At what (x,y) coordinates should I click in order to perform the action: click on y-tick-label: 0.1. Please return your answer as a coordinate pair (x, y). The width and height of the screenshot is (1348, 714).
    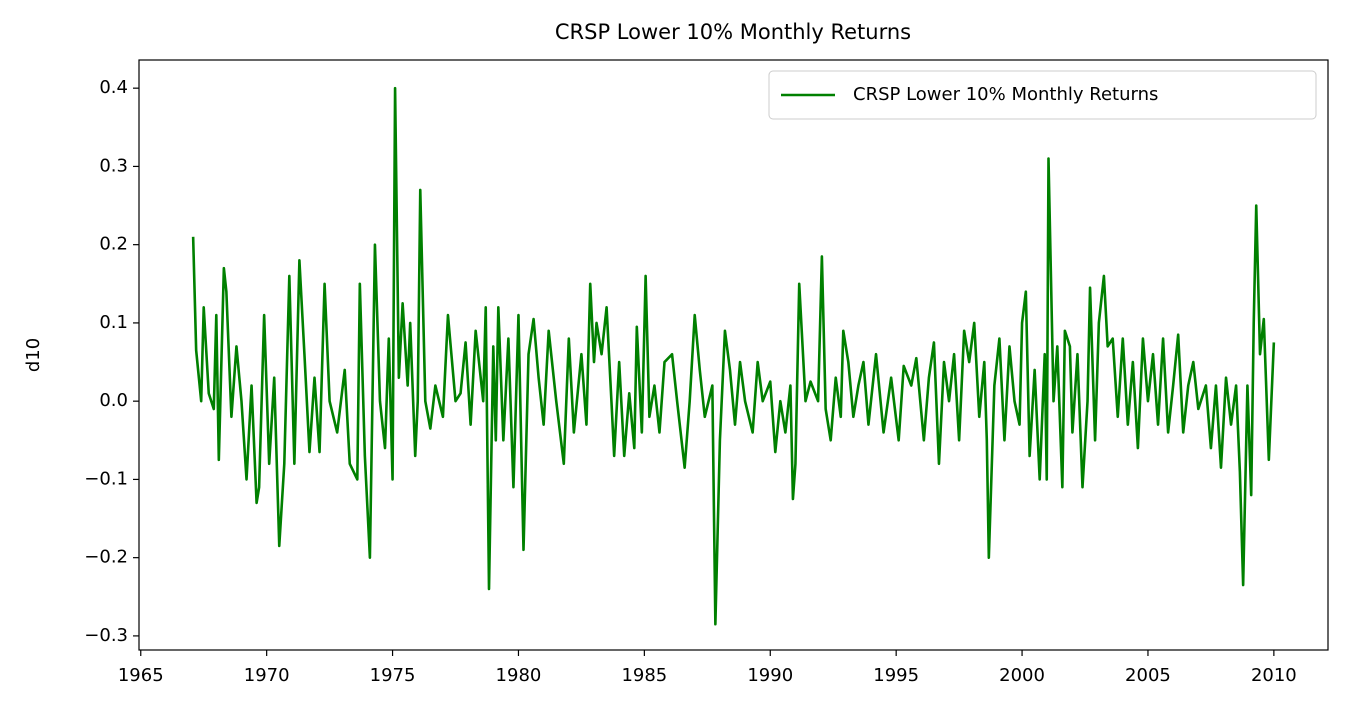
    Looking at the image, I should click on (113, 322).